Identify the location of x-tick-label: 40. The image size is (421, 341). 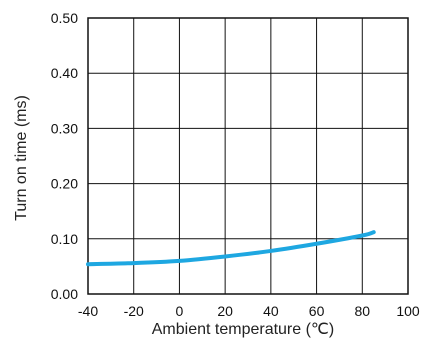
(271, 311).